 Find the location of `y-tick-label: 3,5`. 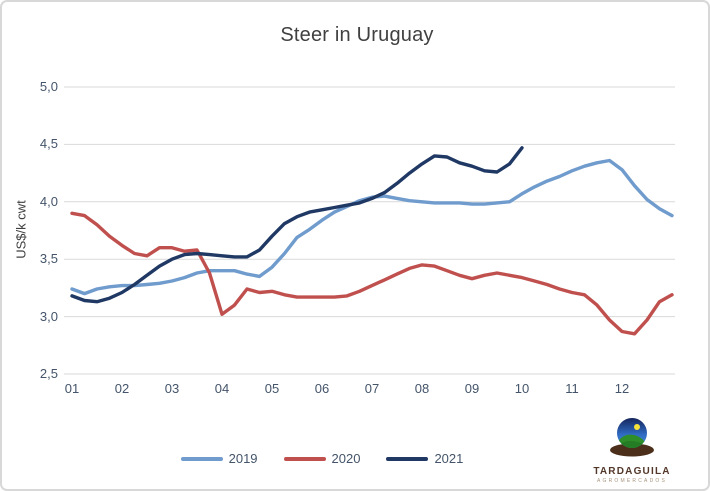

y-tick-label: 3,5 is located at coordinates (48, 259).